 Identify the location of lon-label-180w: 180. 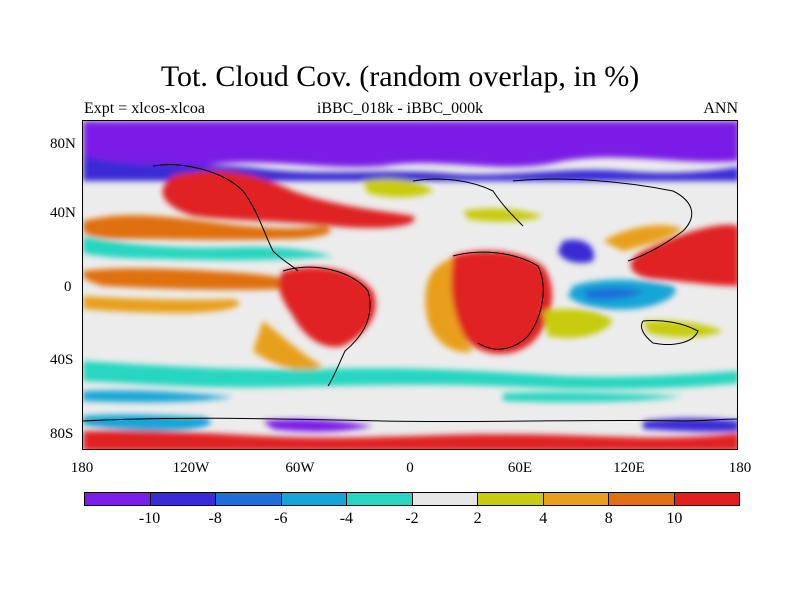
(82, 468).